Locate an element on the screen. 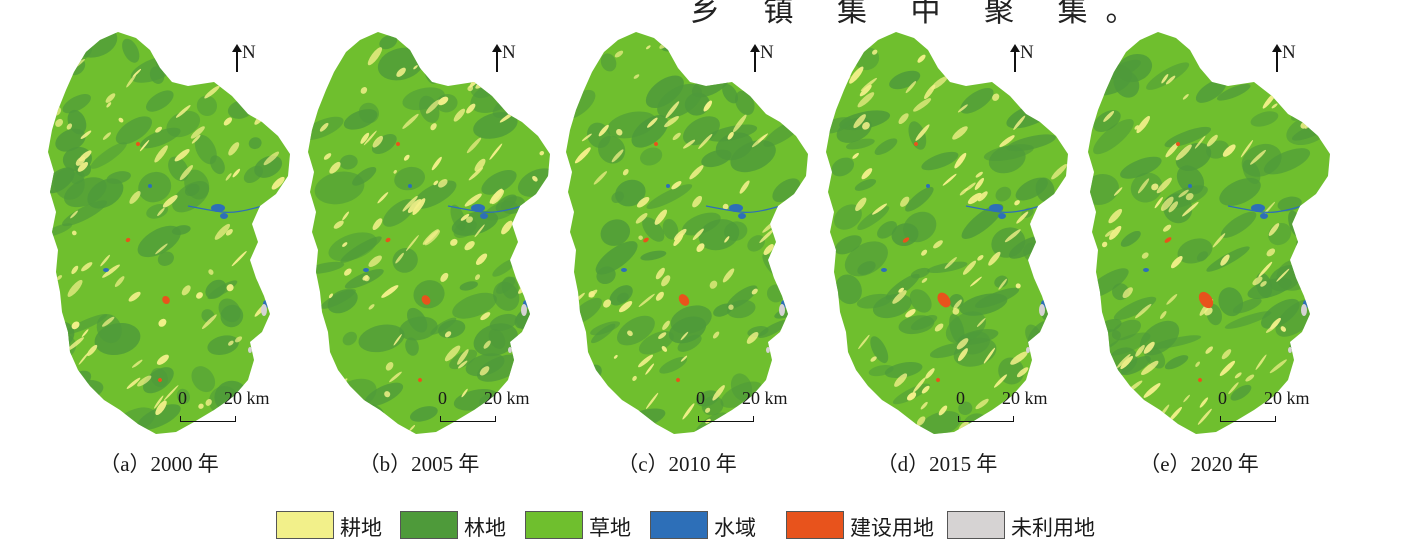 This screenshot has width=1404, height=551. panel-caption-2020: （e）2020 年 is located at coordinates (1199, 464).